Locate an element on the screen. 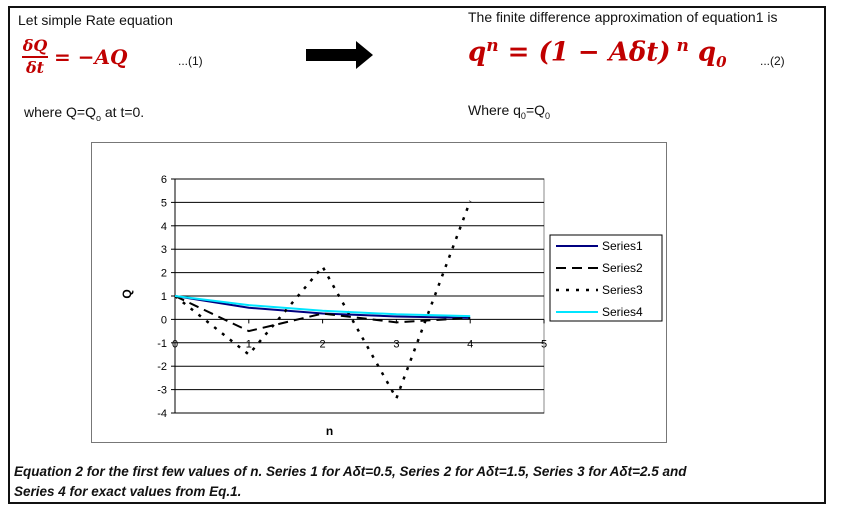 This screenshot has height=510, width=841. where-left-sub: o is located at coordinates (98, 117).